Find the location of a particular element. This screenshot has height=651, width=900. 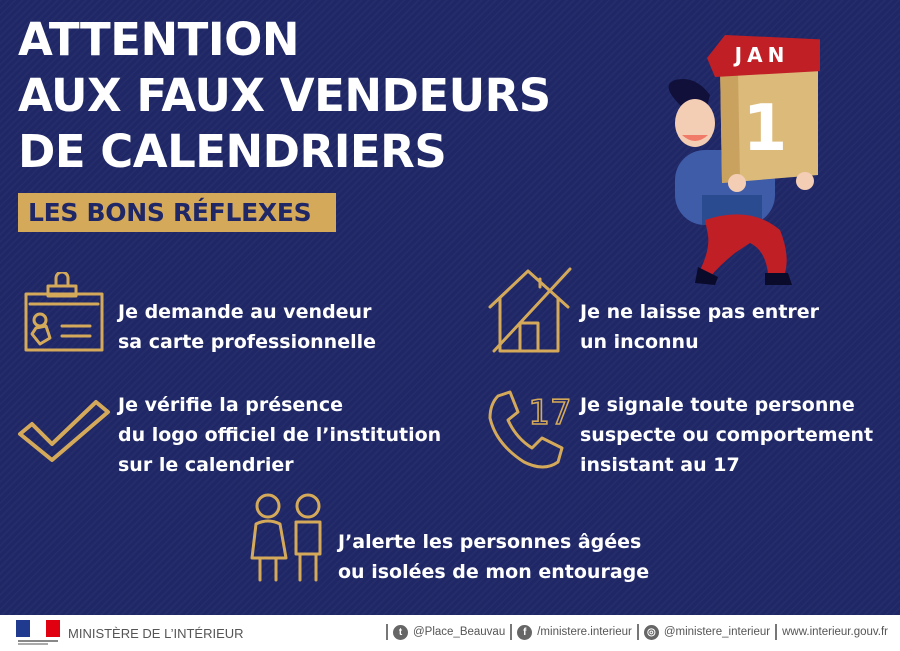

tip-text: suspecte ou comportement is located at coordinates (727, 435).